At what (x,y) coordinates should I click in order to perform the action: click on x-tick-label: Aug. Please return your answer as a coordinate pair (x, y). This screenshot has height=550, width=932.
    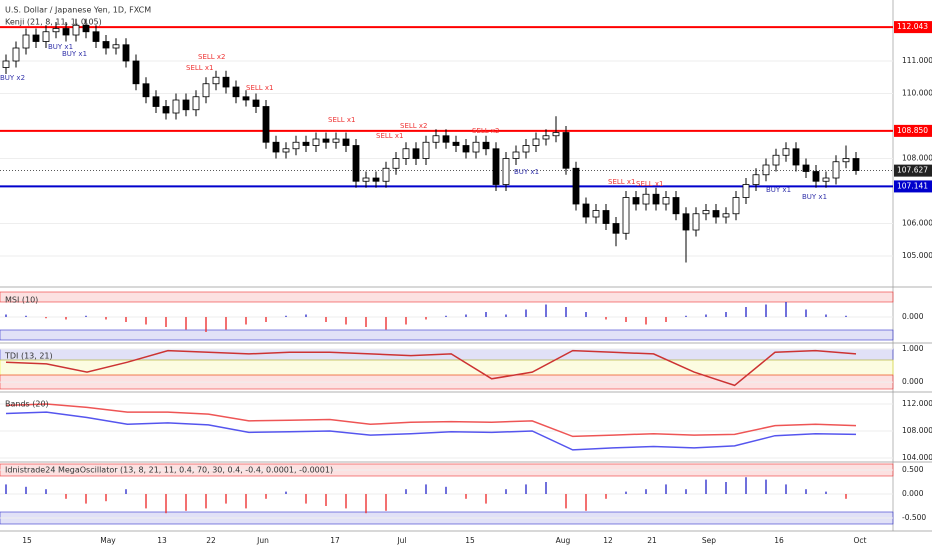
    Looking at the image, I should click on (563, 540).